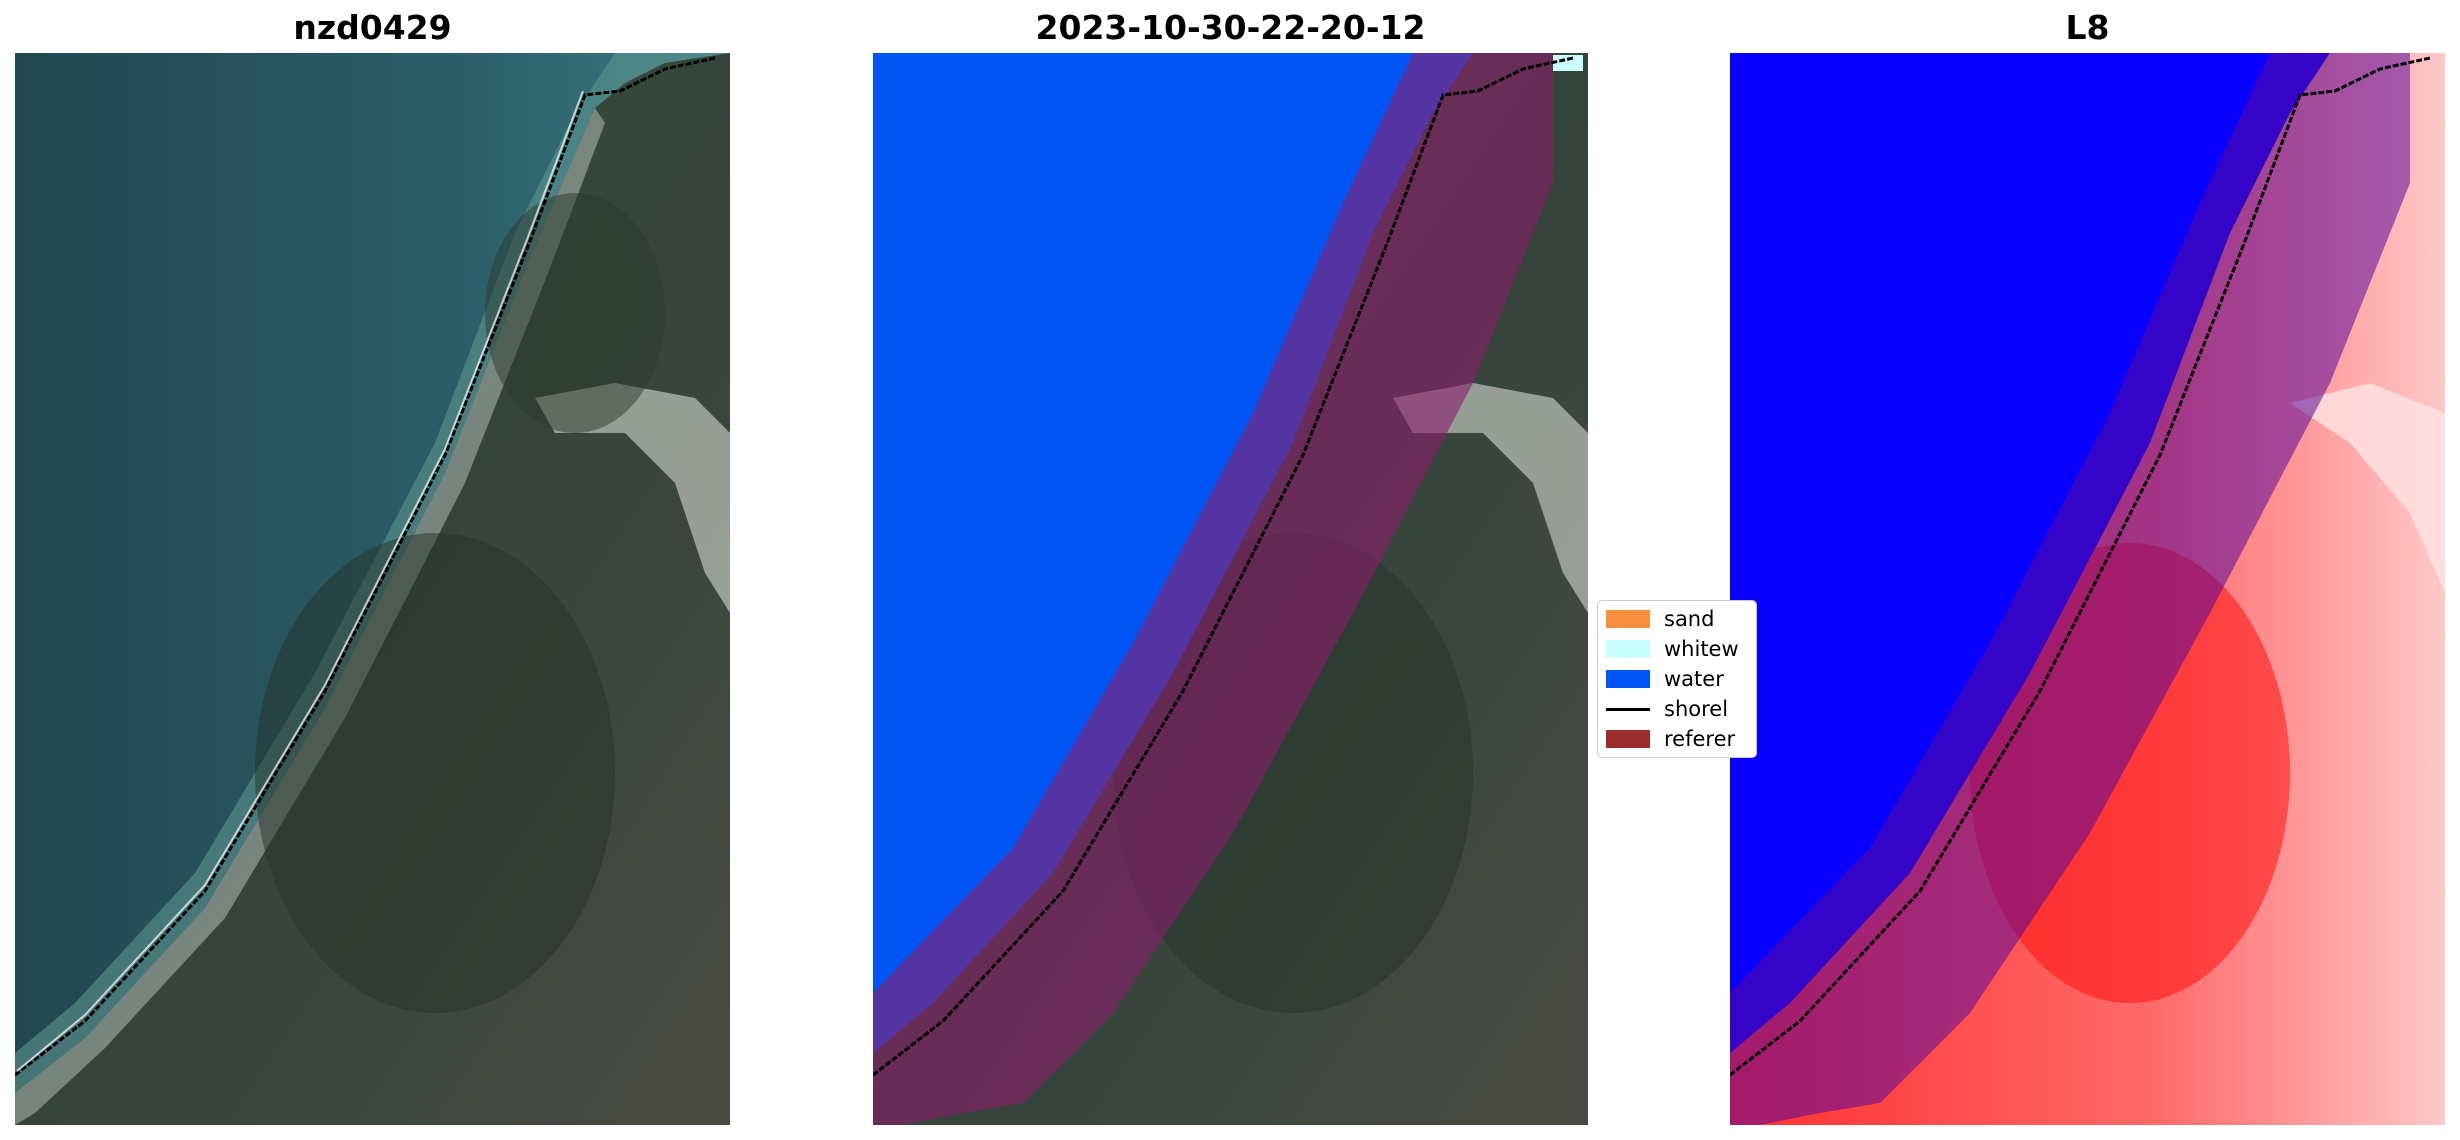 The height and width of the screenshot is (1140, 2460). Describe the element at coordinates (1628, 619) in the screenshot. I see `sand-swatch` at that location.